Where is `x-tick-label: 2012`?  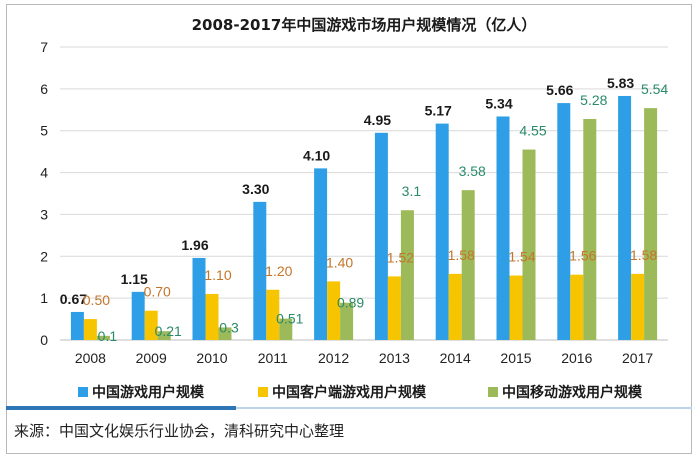
x-tick-label: 2012 is located at coordinates (333, 358).